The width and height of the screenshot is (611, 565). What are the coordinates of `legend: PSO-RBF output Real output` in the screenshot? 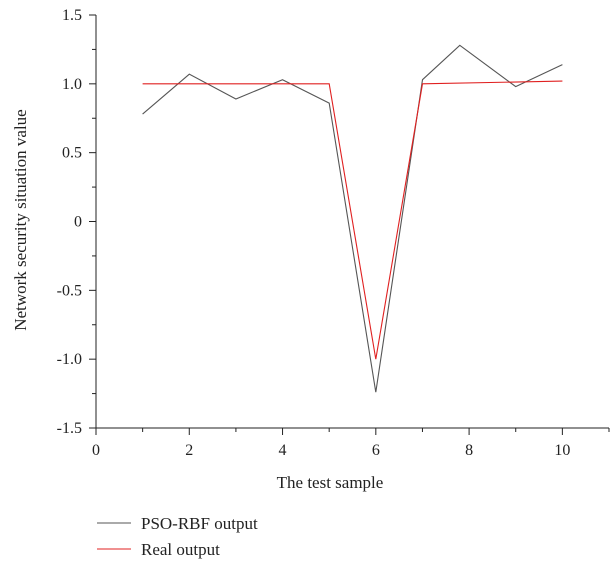 It's located at (177, 536).